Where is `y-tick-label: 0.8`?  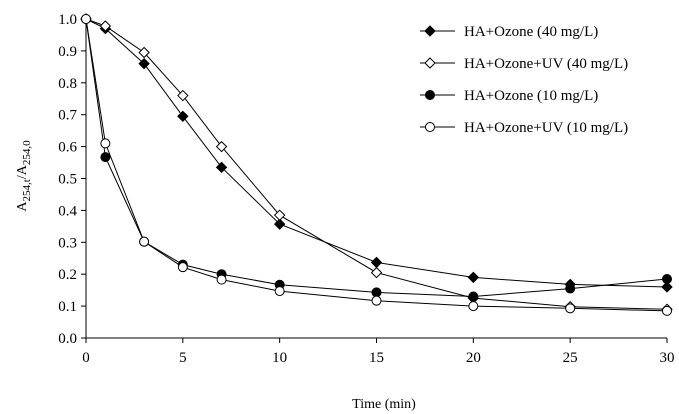 y-tick-label: 0.8 is located at coordinates (67, 84).